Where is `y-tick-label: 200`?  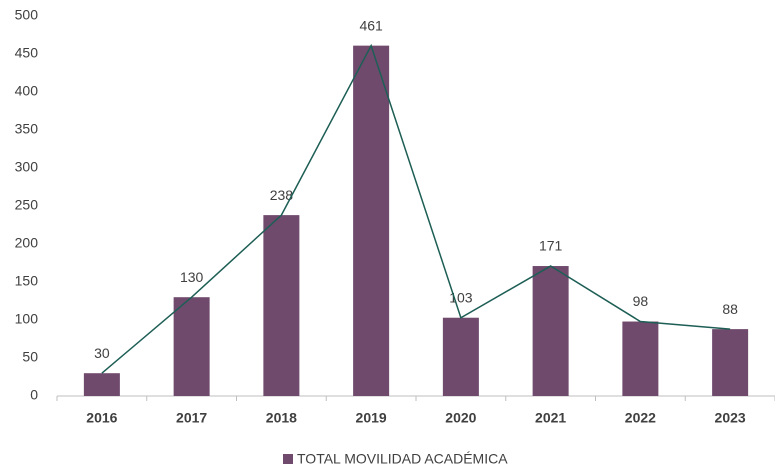 y-tick-label: 200 is located at coordinates (27, 243).